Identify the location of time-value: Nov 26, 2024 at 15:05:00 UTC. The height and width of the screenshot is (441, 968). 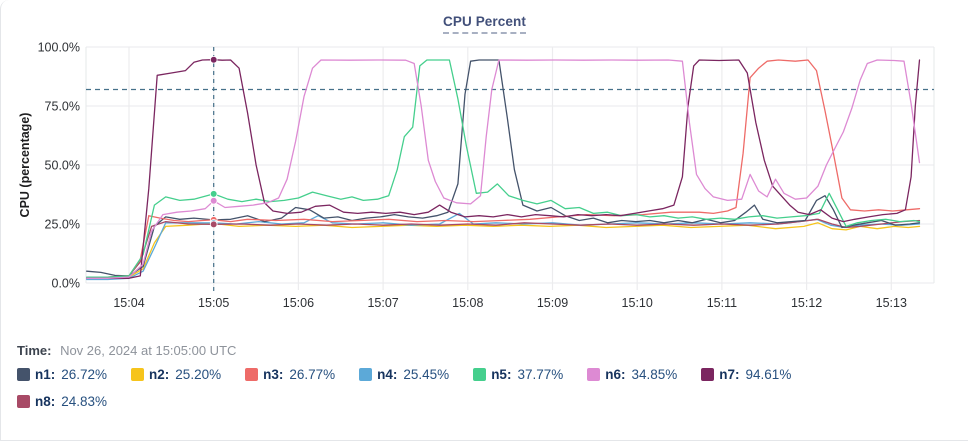
(148, 350).